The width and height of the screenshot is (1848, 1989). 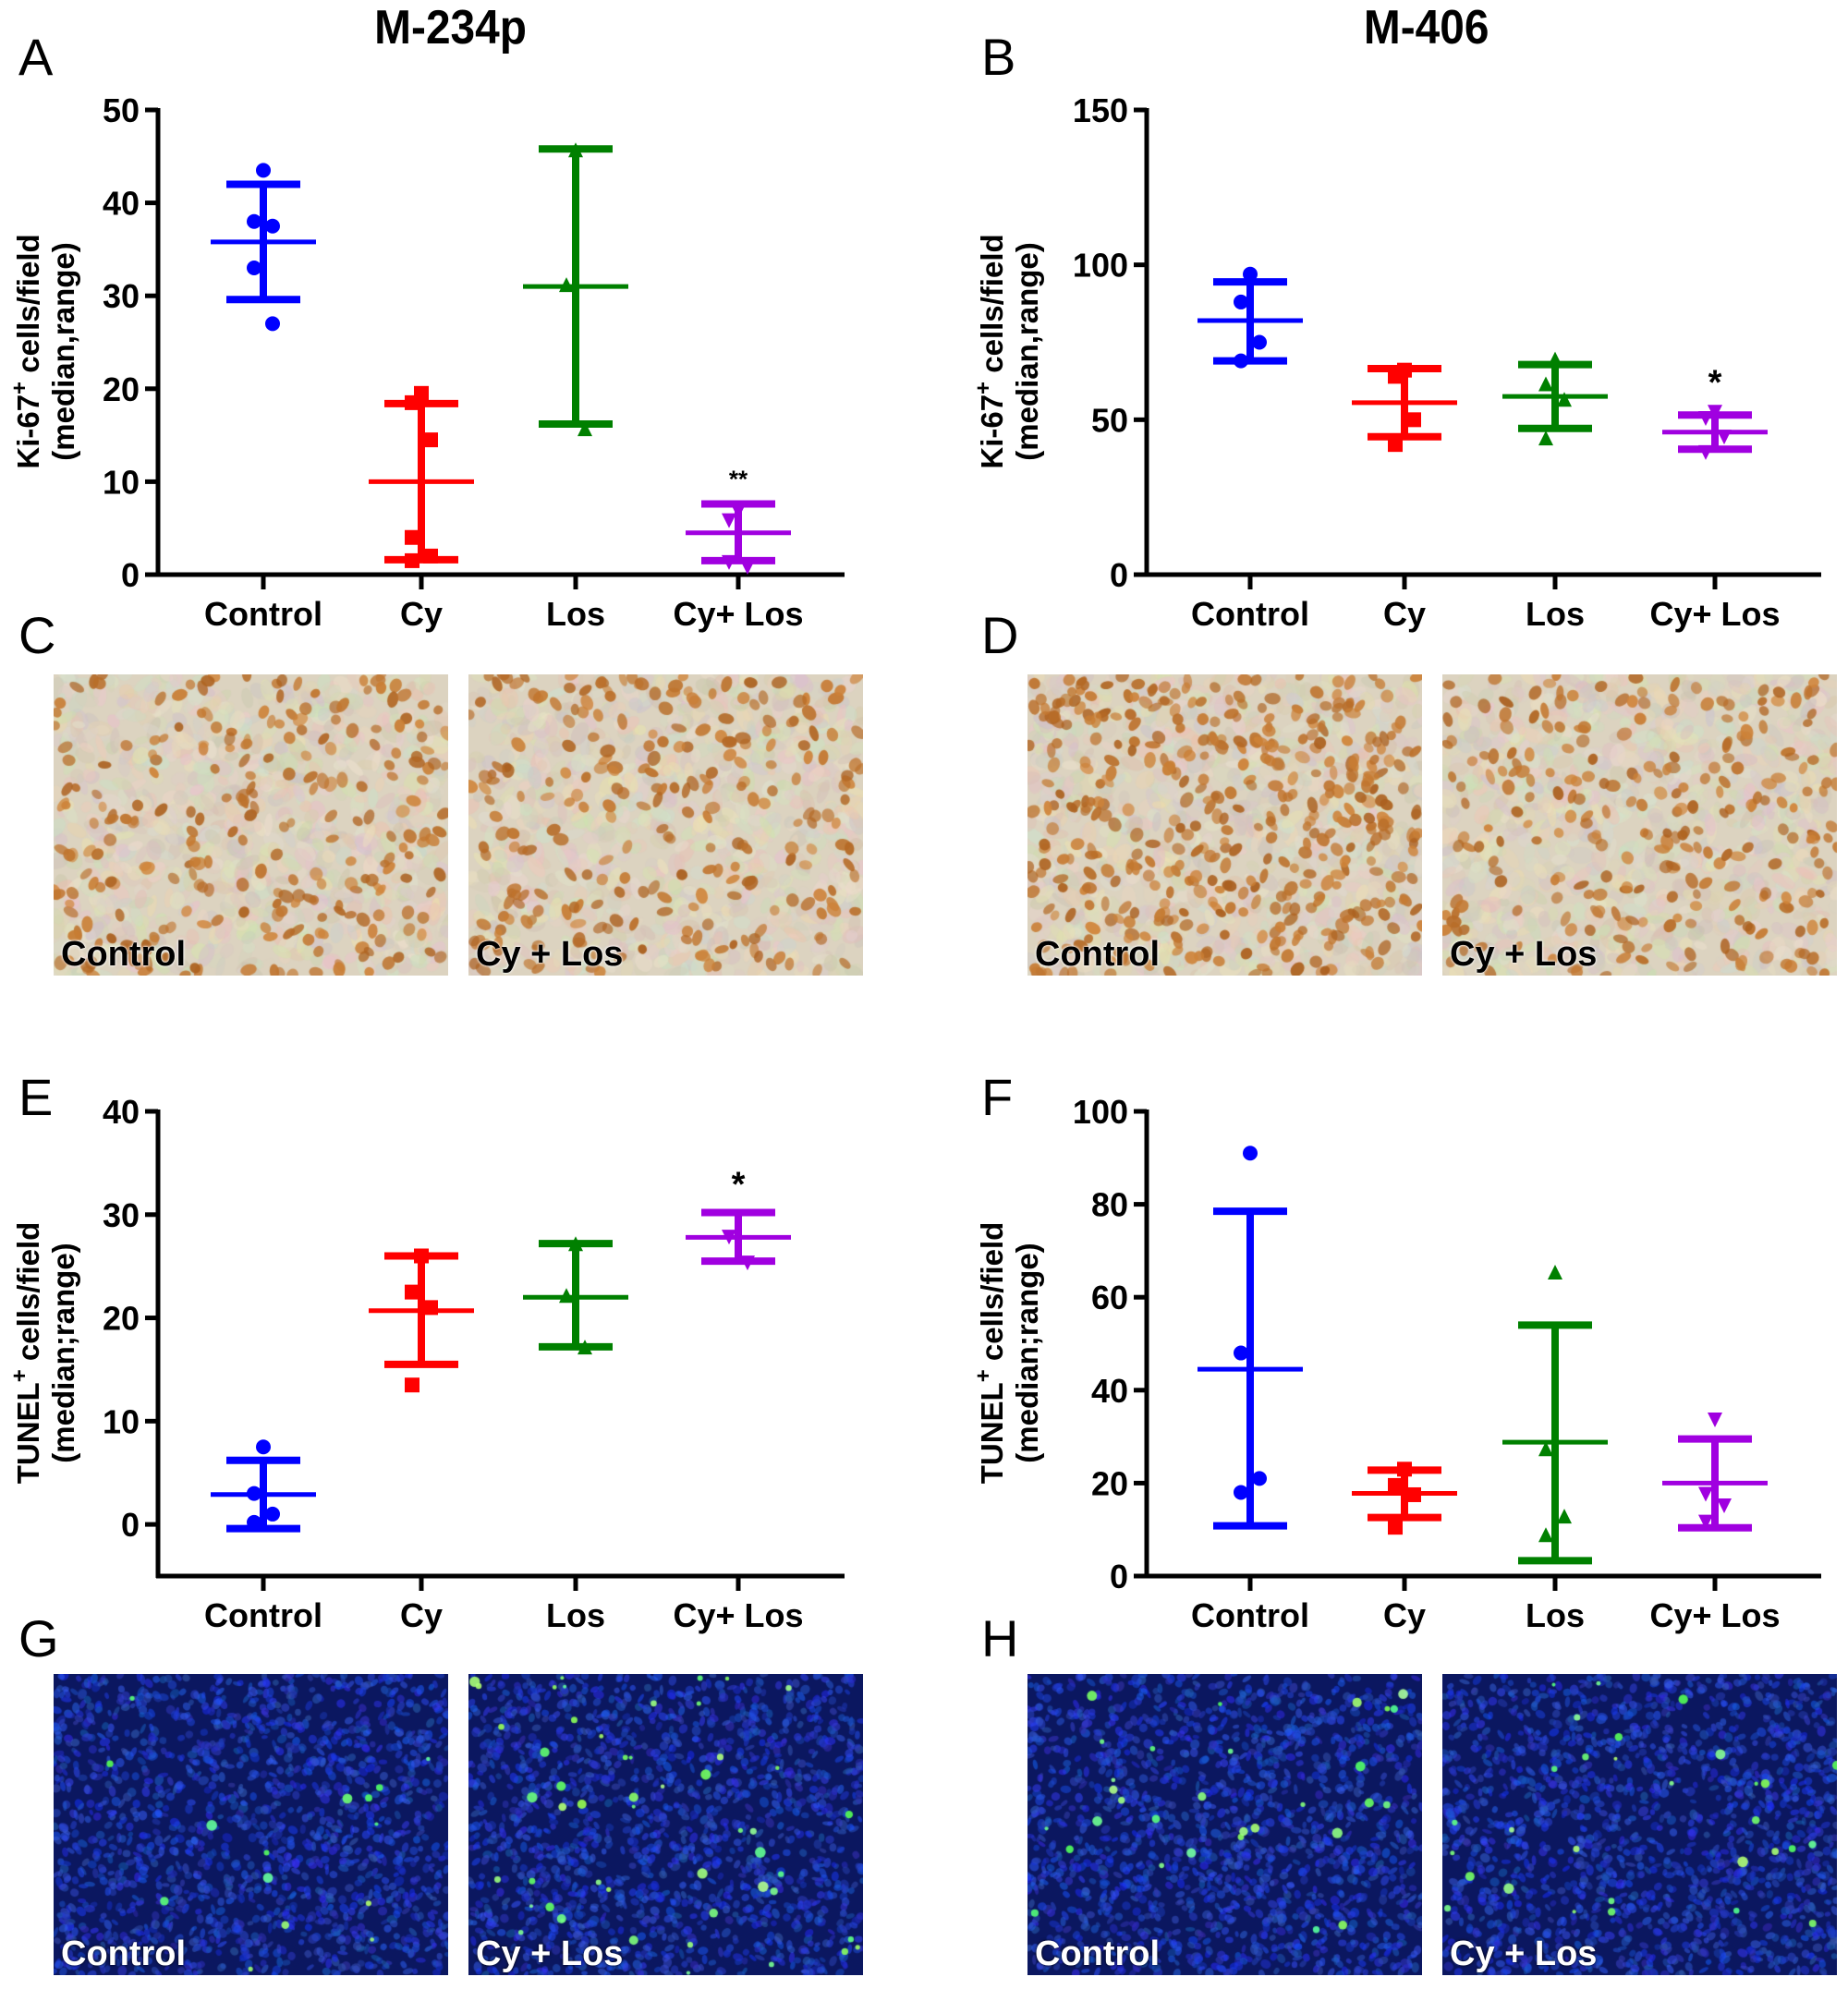 What do you see at coordinates (1639, 825) in the screenshot?
I see `micrograph-d-cy-los: Cy + Los` at bounding box center [1639, 825].